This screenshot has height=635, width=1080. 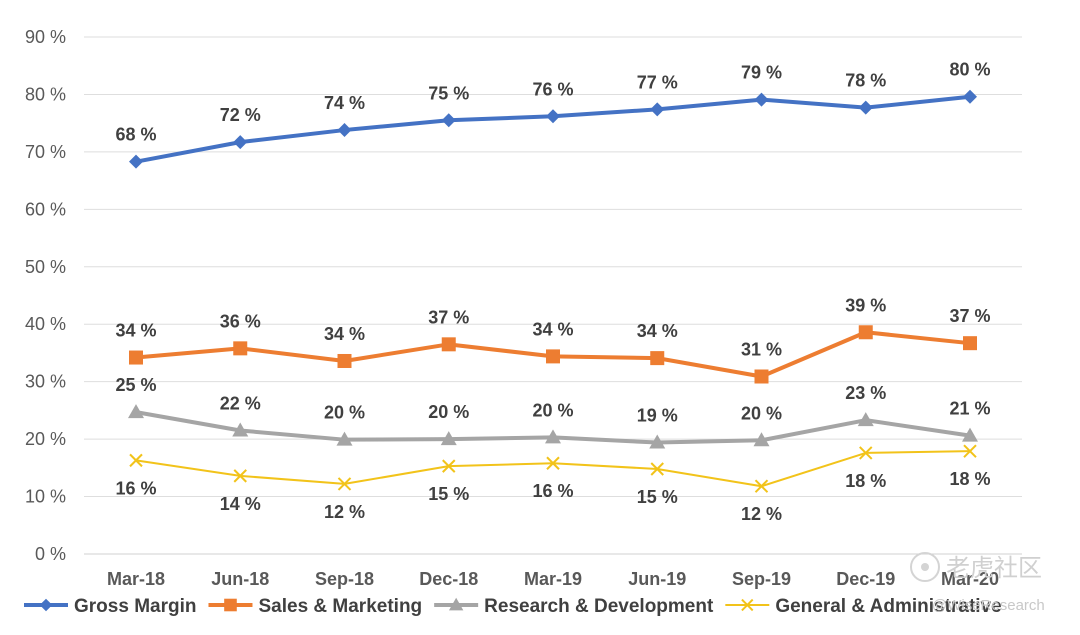 What do you see at coordinates (988, 605) in the screenshot?
I see `watermark-handle: @WiseResearch` at bounding box center [988, 605].